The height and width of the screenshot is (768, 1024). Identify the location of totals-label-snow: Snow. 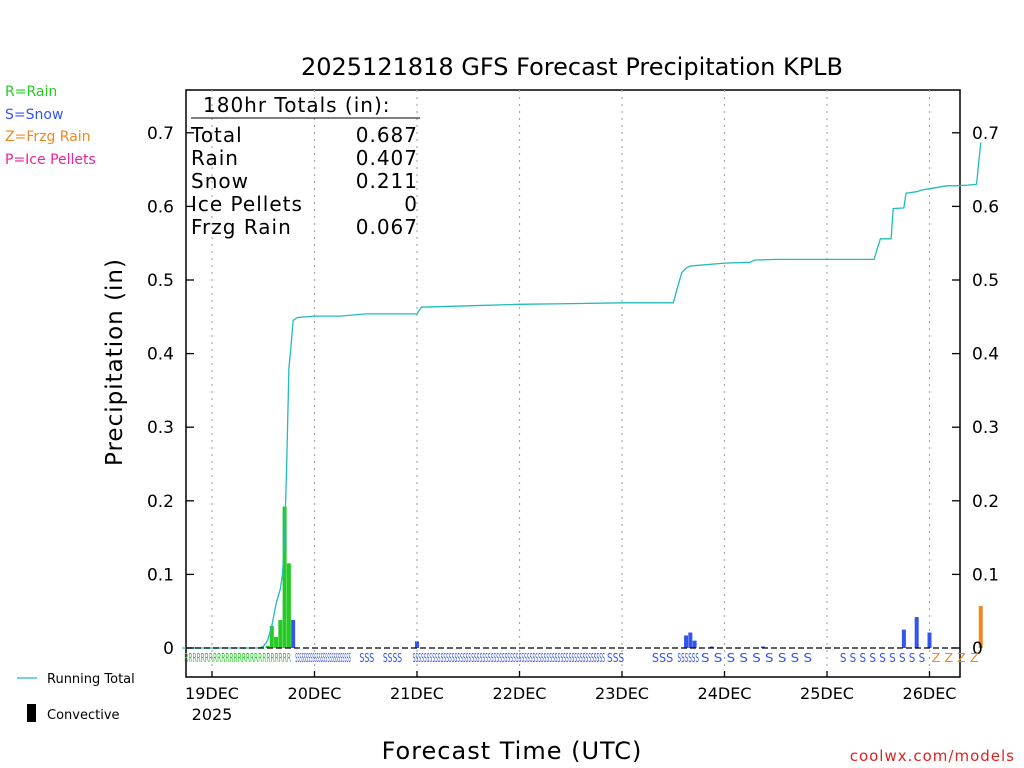
(220, 181).